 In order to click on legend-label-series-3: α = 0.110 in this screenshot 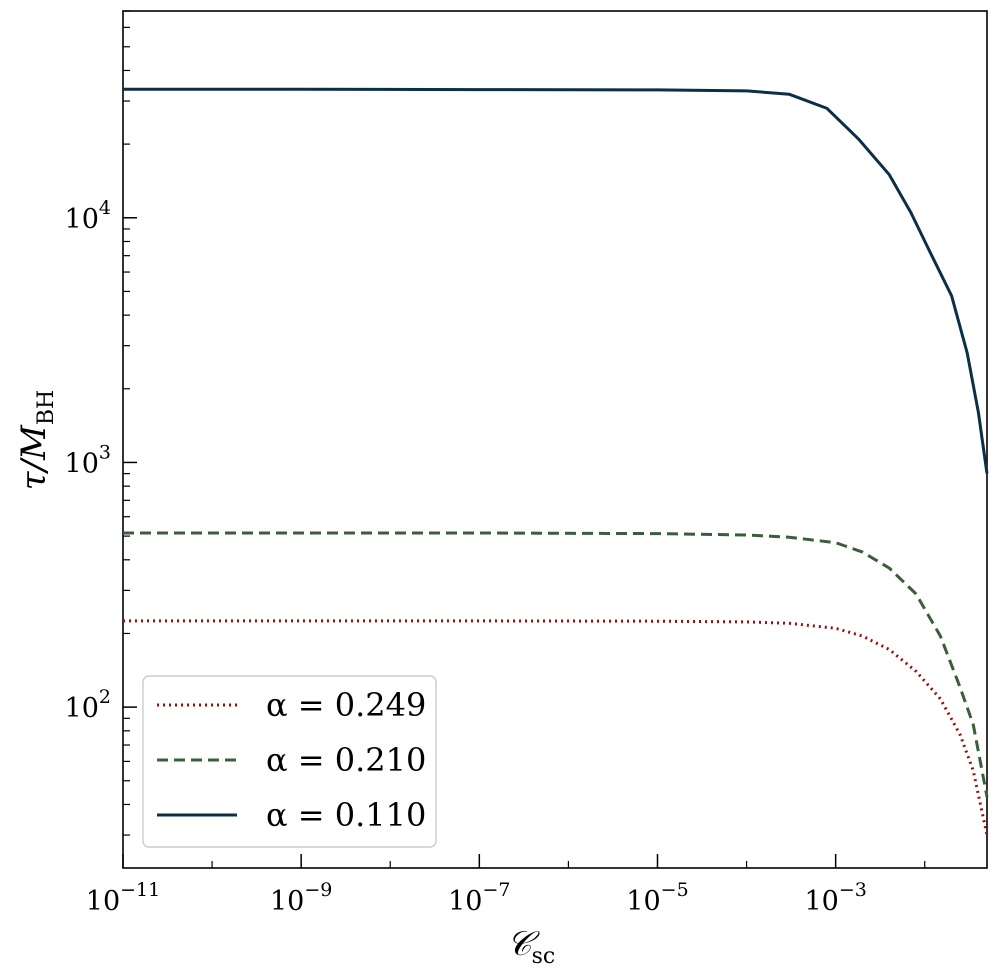, I will do `click(346, 815)`.